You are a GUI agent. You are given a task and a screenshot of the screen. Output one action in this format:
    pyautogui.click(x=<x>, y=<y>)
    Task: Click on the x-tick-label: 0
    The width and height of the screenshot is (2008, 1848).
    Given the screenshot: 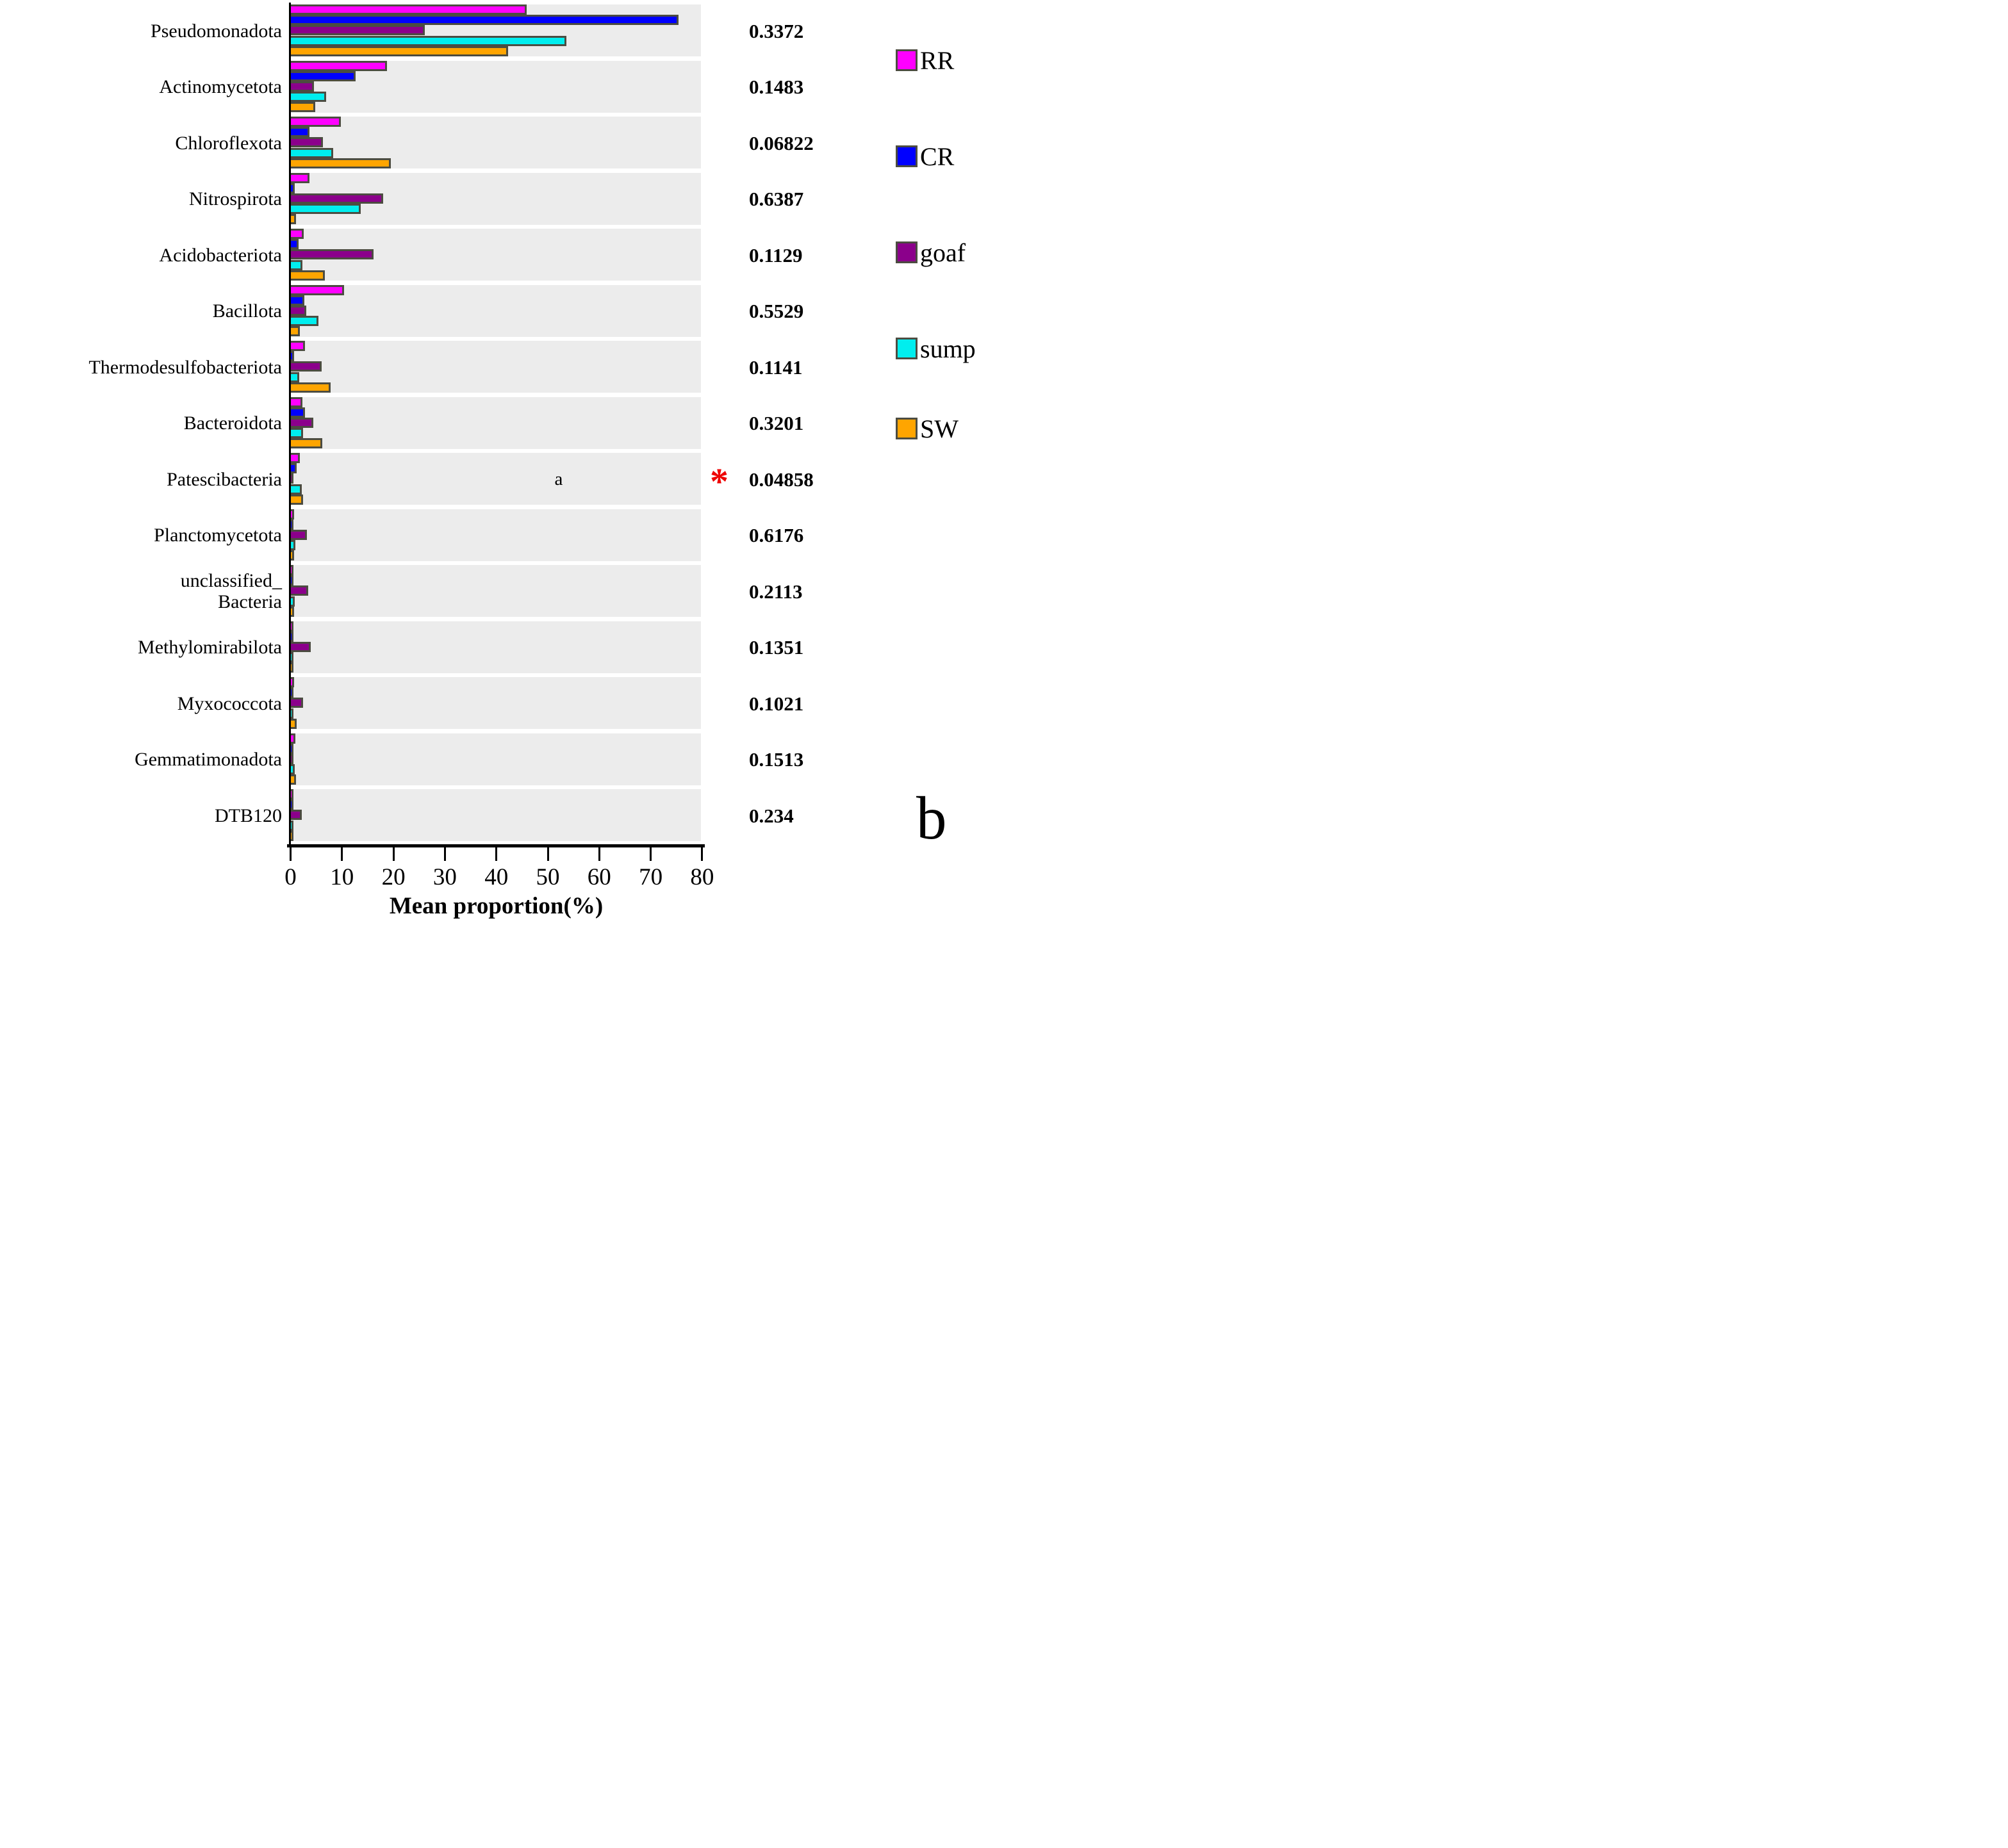 What is the action you would take?
    pyautogui.click(x=290, y=877)
    